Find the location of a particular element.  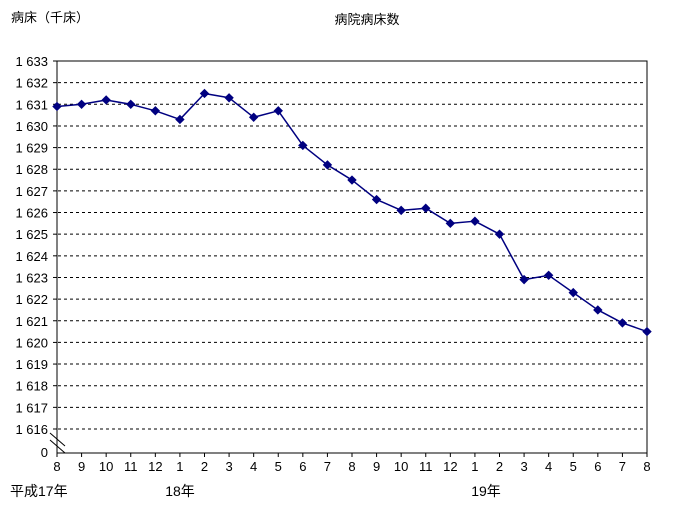

y-tick-label: 1 619 is located at coordinates (31, 364).